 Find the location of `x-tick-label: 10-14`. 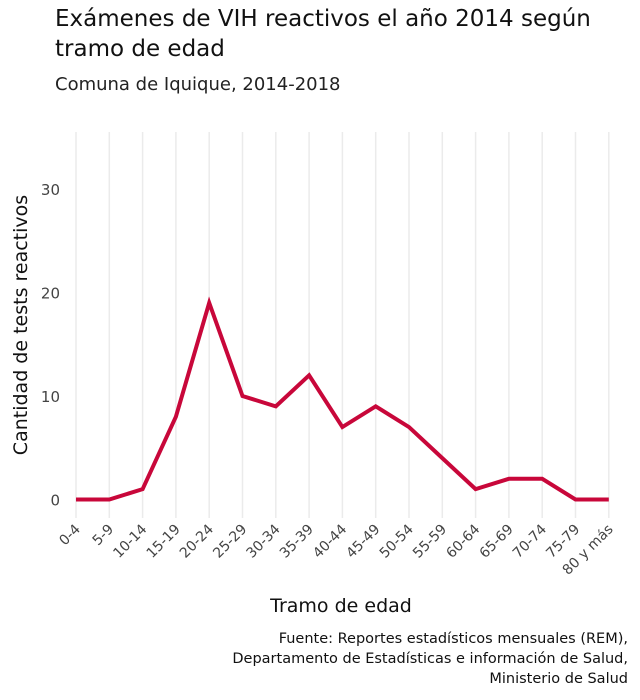

x-tick-label: 10-14 is located at coordinates (130, 541).